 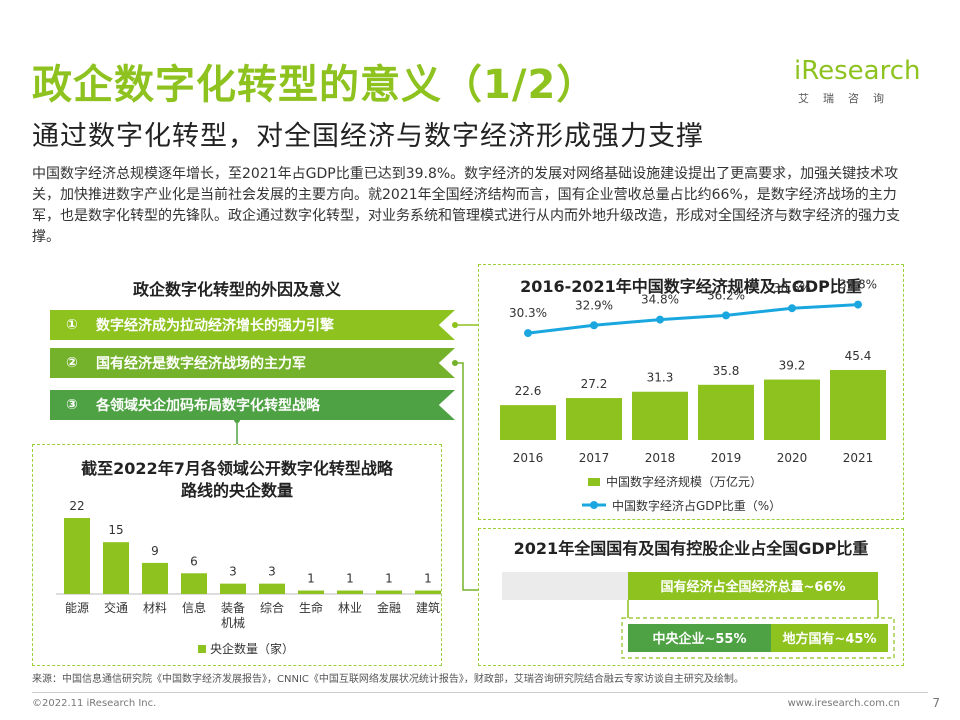 What do you see at coordinates (428, 607) in the screenshot?
I see `category-label: 建筑` at bounding box center [428, 607].